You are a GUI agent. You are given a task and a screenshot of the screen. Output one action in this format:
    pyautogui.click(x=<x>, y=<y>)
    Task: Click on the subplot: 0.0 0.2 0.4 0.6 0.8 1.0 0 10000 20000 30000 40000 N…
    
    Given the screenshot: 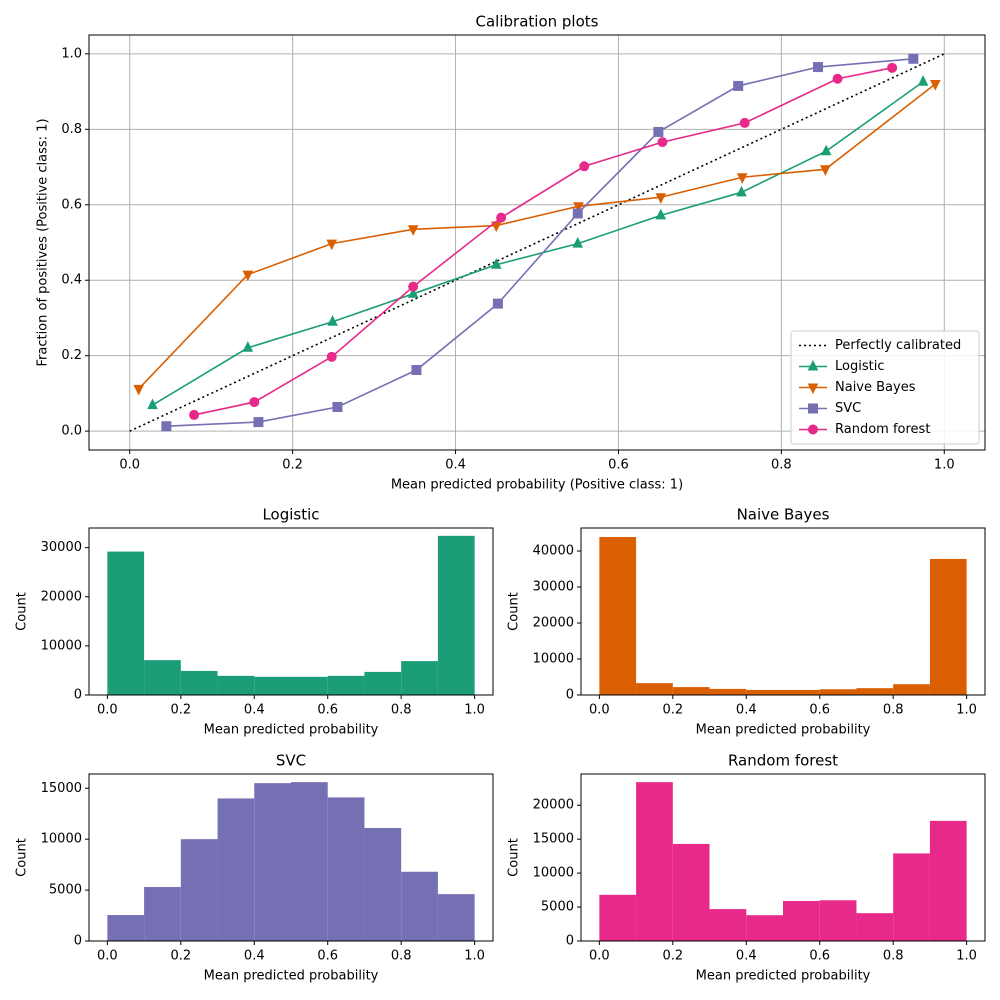 What is the action you would take?
    pyautogui.click(x=746, y=622)
    